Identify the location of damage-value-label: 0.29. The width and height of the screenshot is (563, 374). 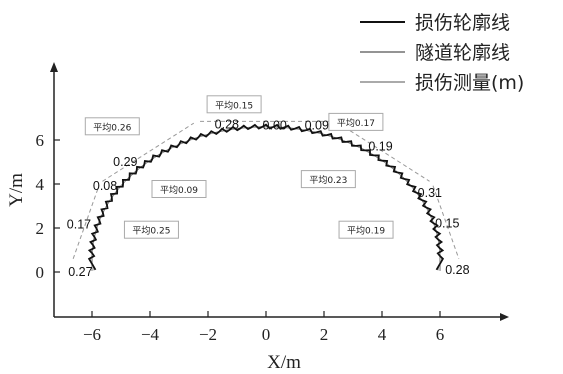
(125, 162).